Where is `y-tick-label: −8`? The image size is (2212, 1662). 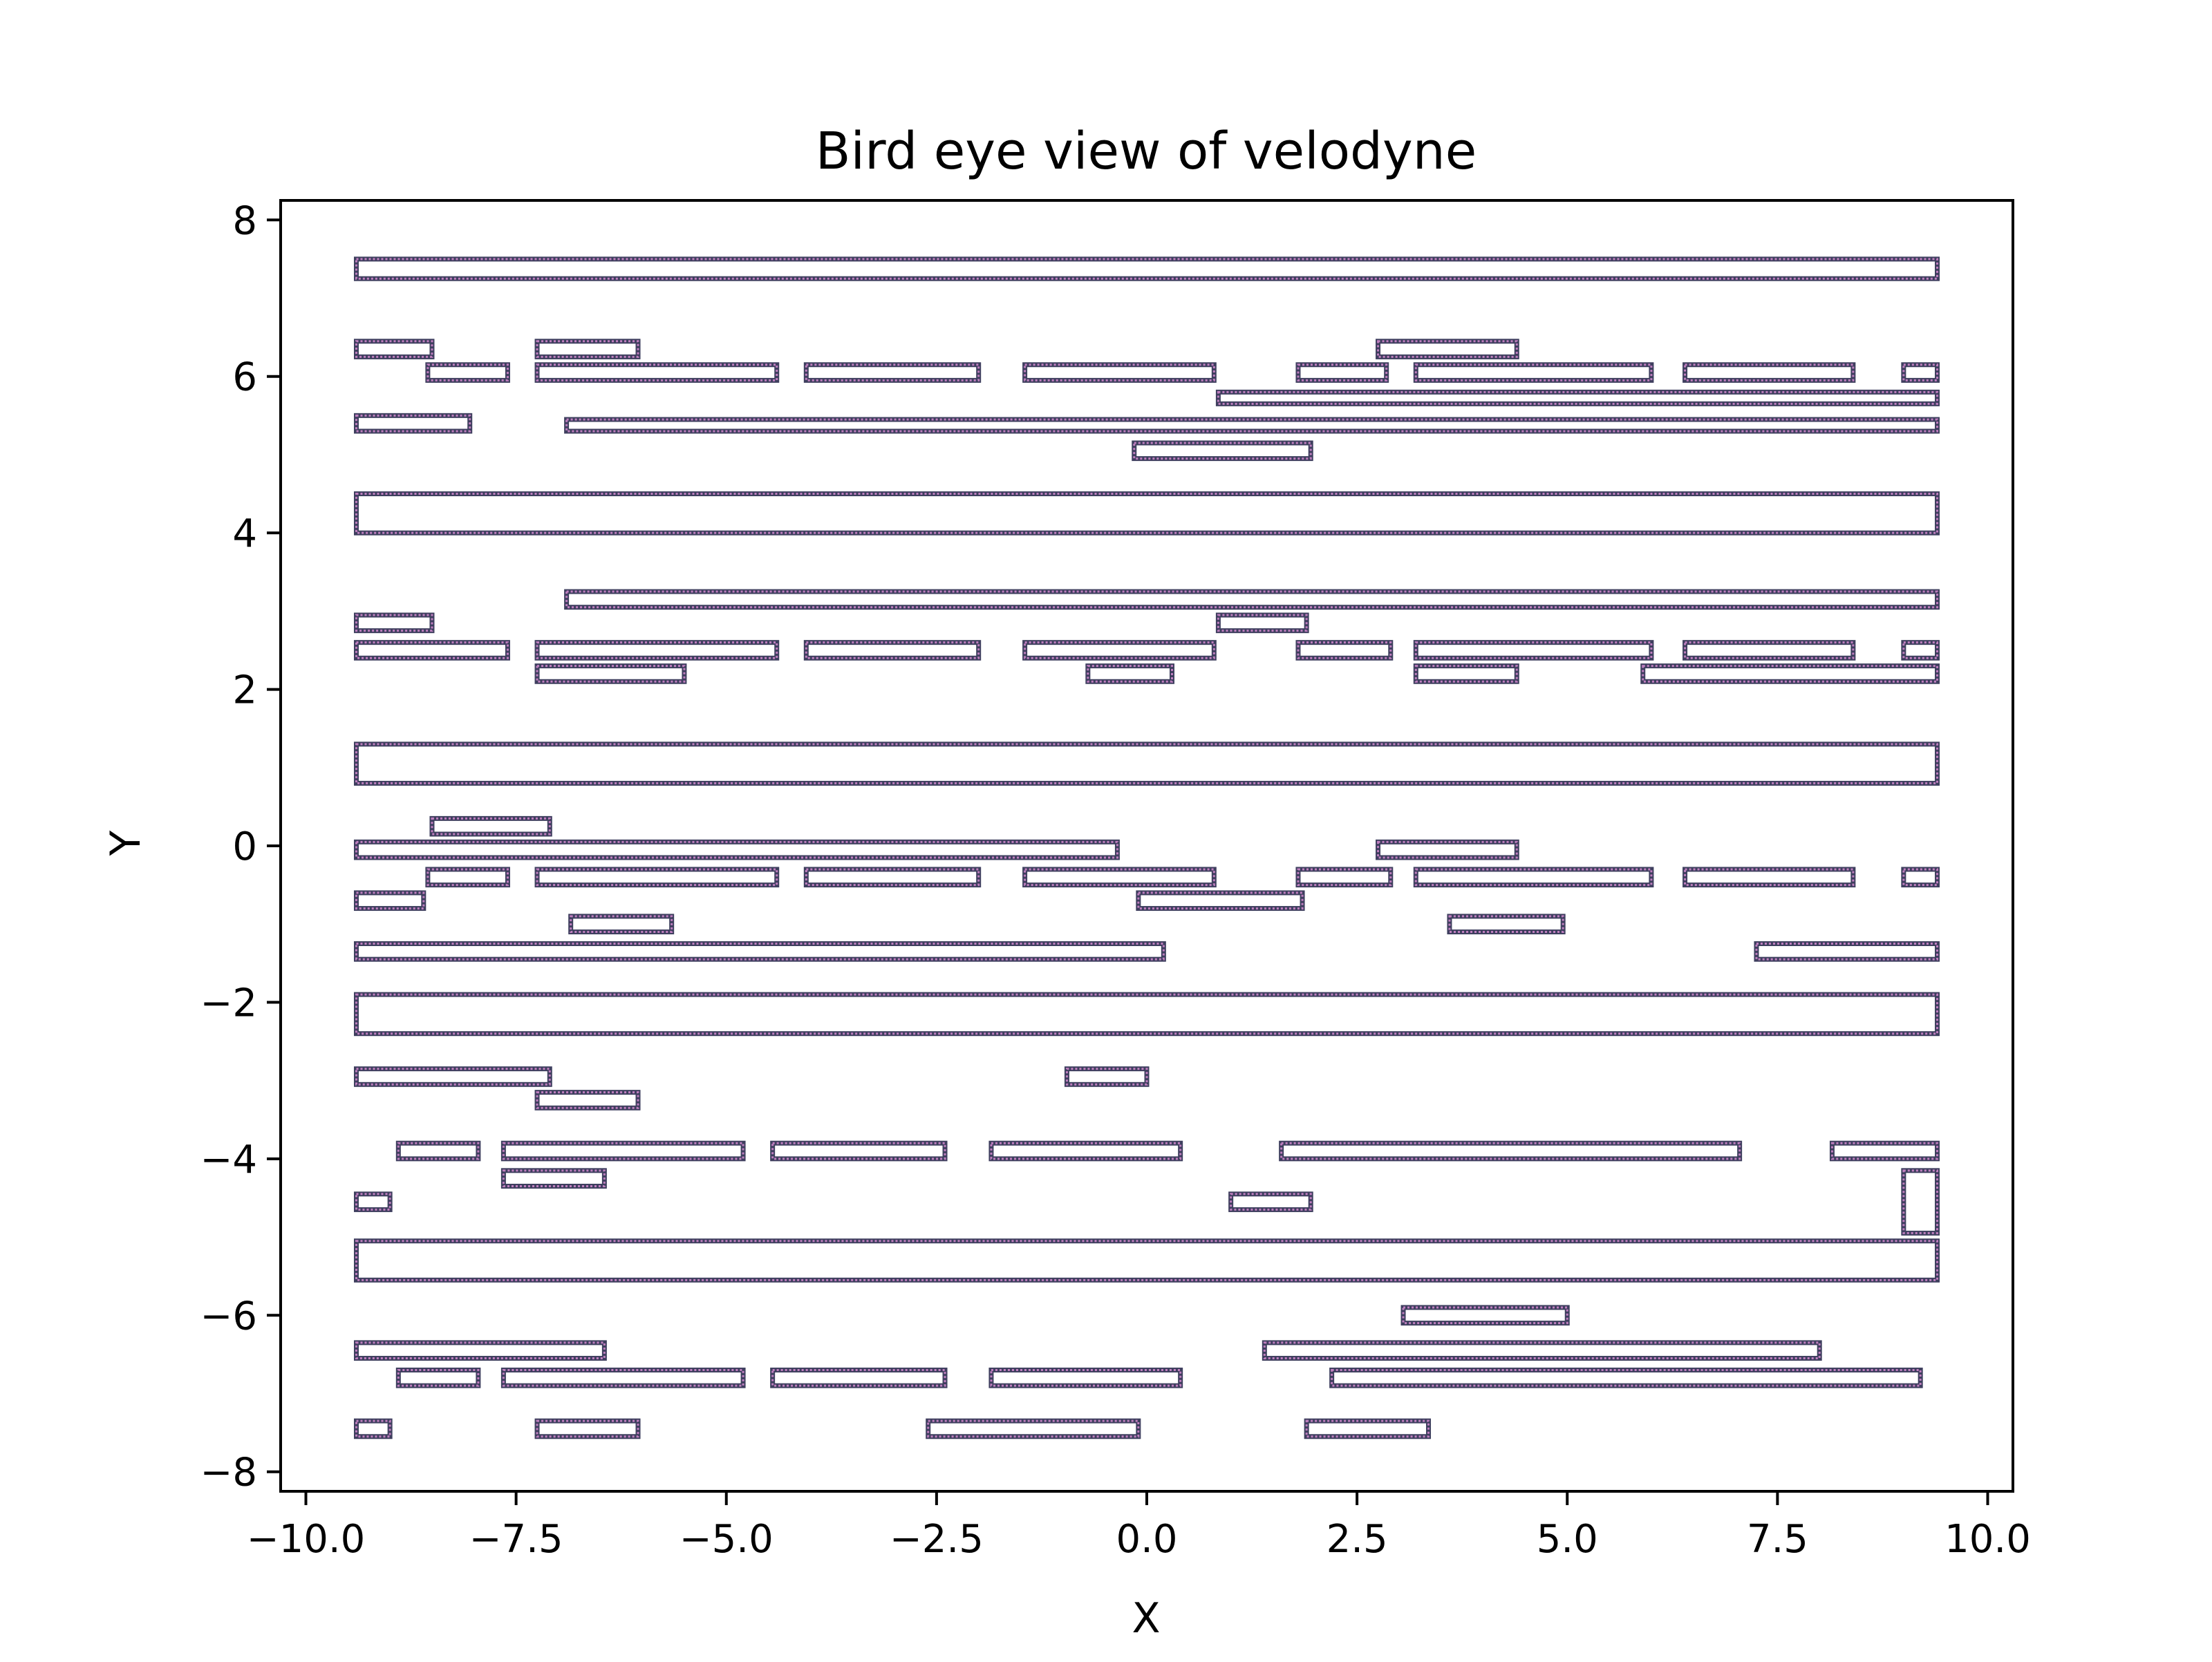 y-tick-label: −8 is located at coordinates (228, 1473).